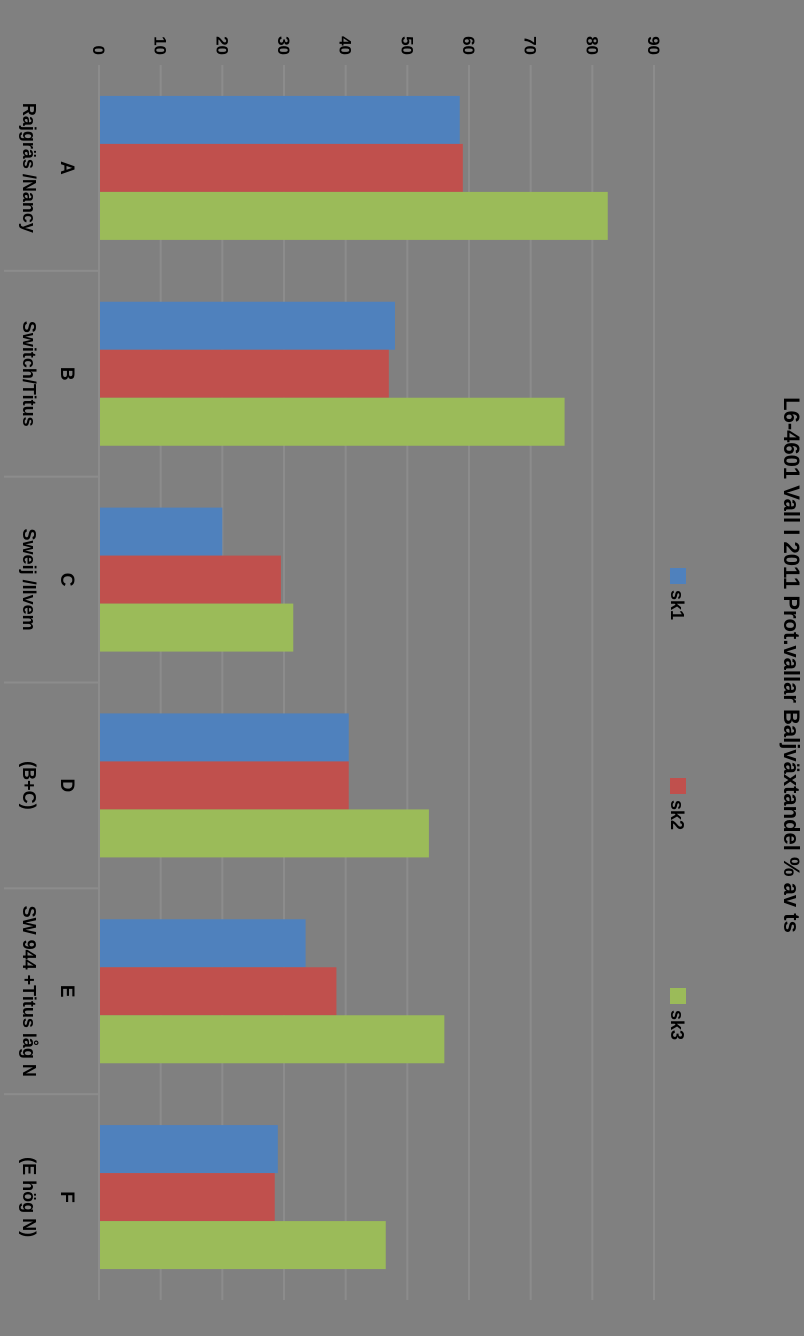 This screenshot has width=804, height=1336. Describe the element at coordinates (160, 45) in the screenshot. I see `y-tick-label: 10` at that location.